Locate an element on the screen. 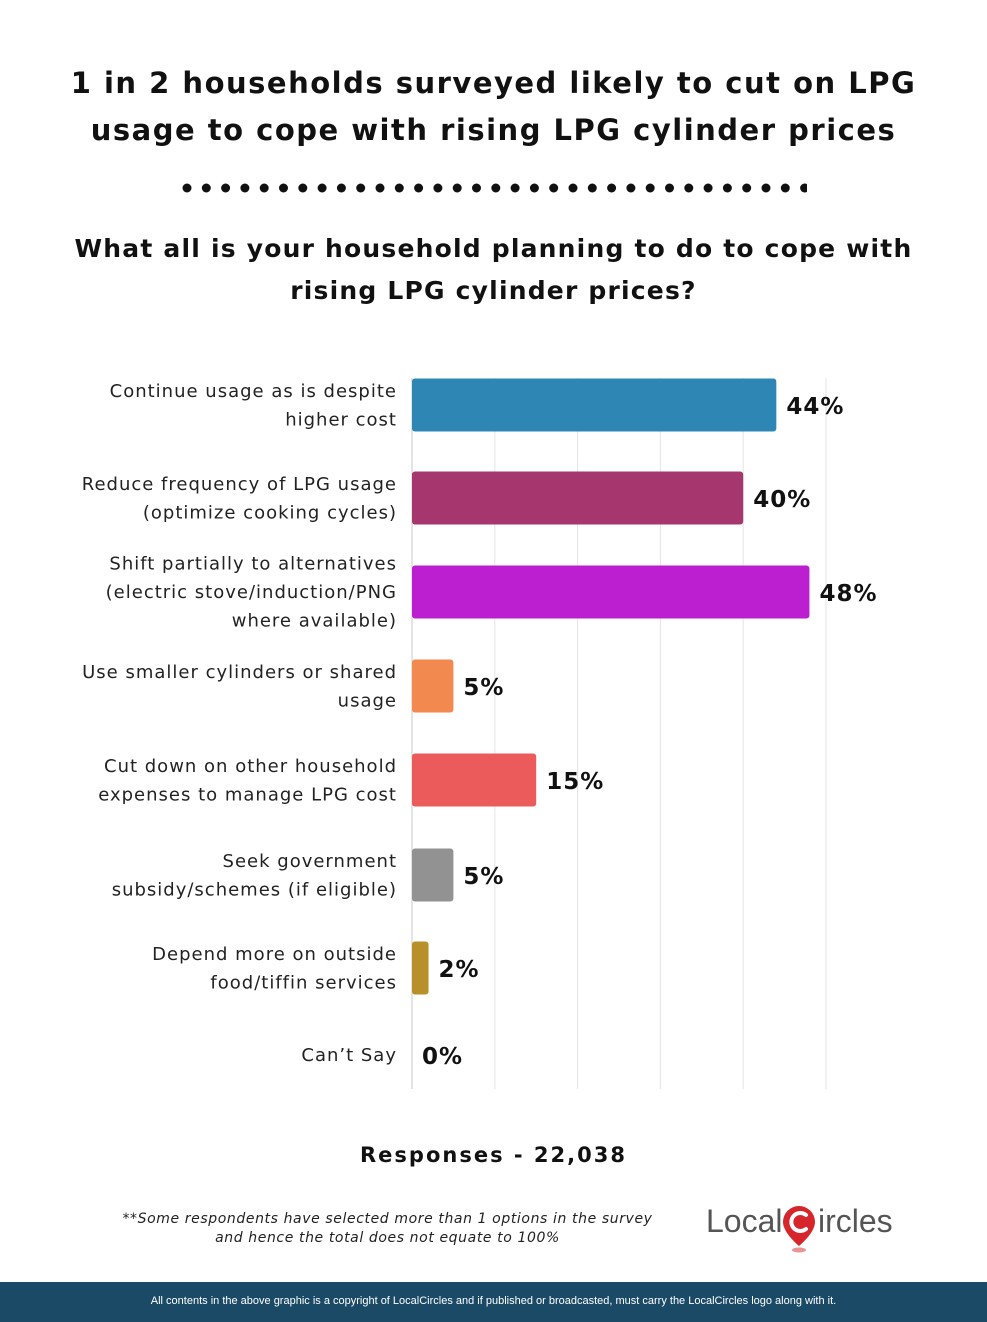  location-pin-c-icon is located at coordinates (799, 1229).